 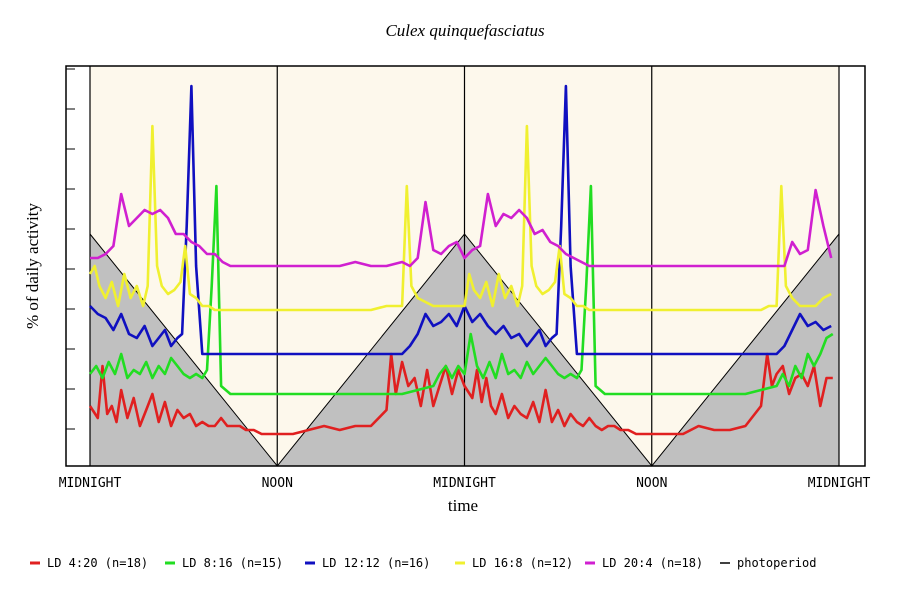 I want to click on x-axis-label: time, so click(x=463, y=505).